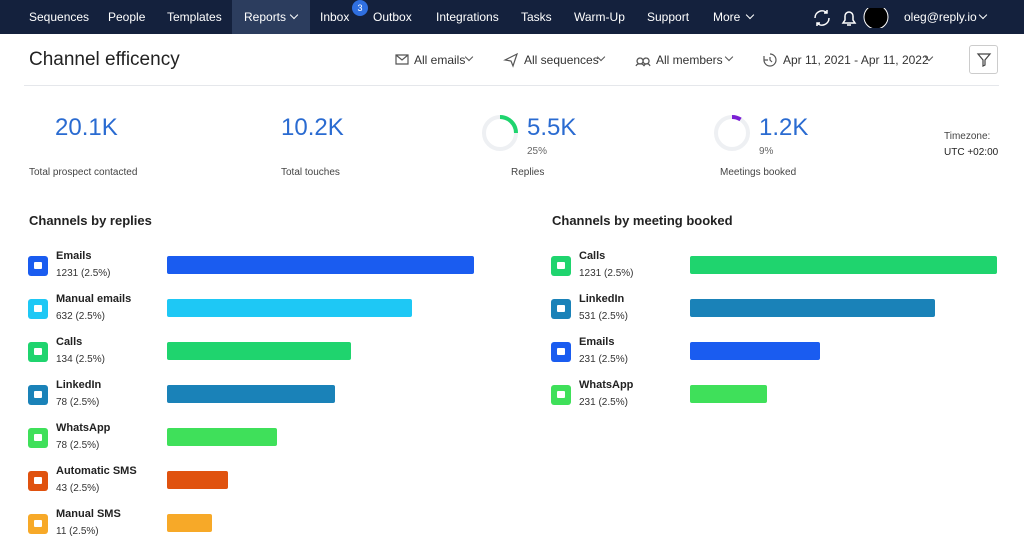  I want to click on nav-item: Integrations, so click(467, 17).